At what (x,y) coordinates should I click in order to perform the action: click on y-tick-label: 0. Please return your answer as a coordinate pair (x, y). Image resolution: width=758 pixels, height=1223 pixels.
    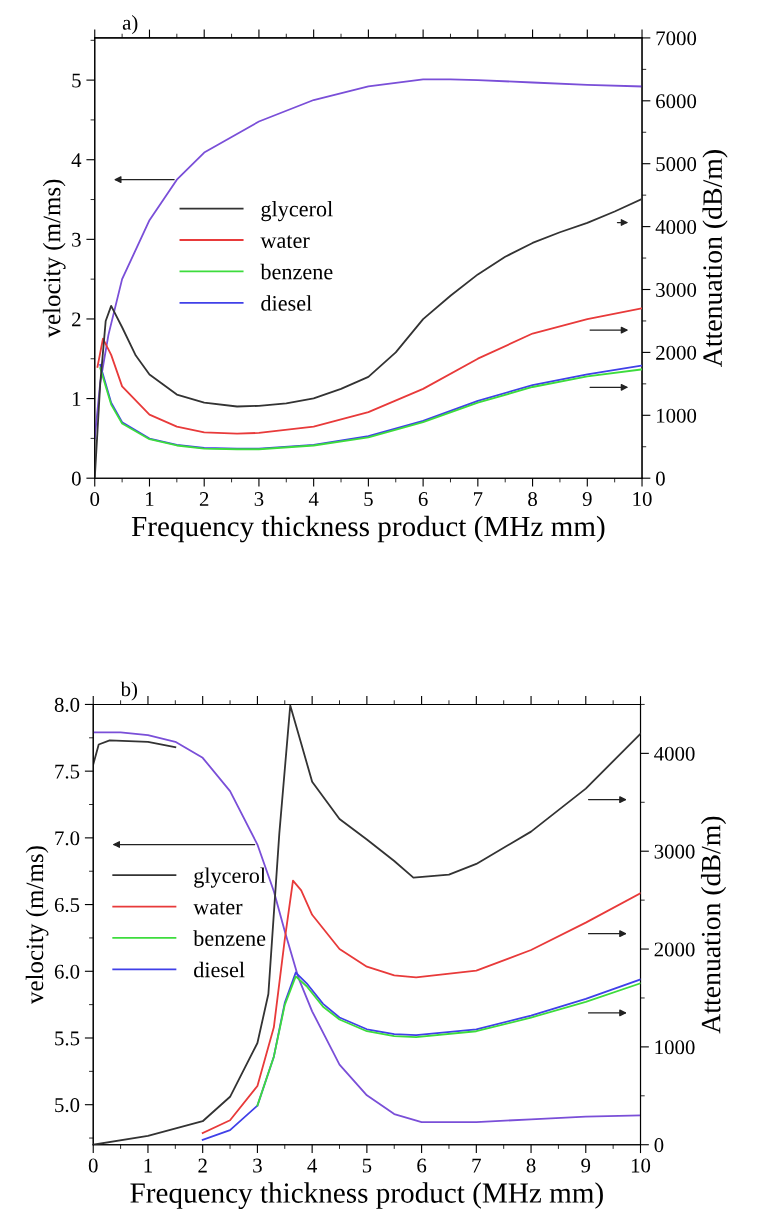
    Looking at the image, I should click on (76, 478).